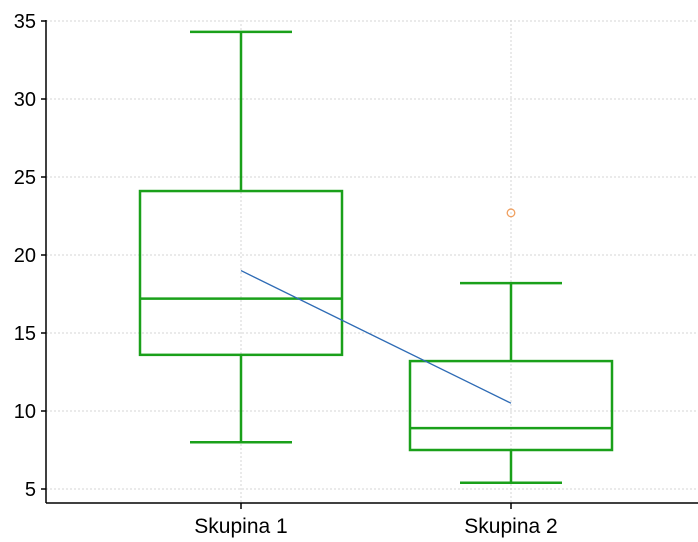  Describe the element at coordinates (30, 490) in the screenshot. I see `y-tick-label: 5` at that location.